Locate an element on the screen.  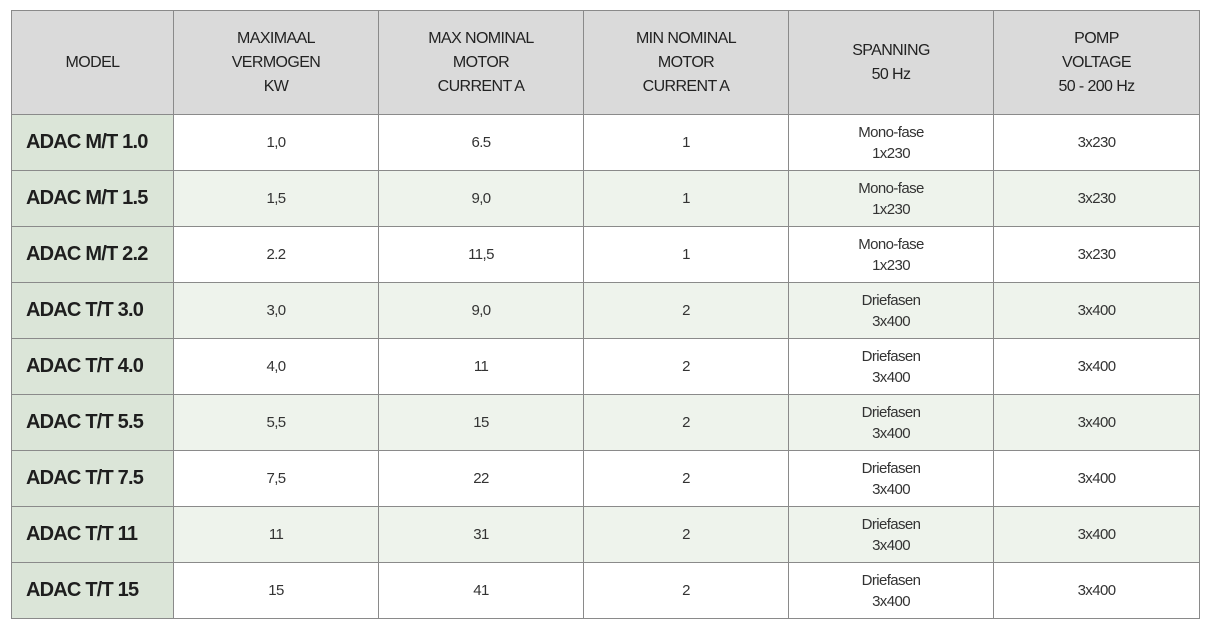
data-cell: 4,0 is located at coordinates (276, 366).